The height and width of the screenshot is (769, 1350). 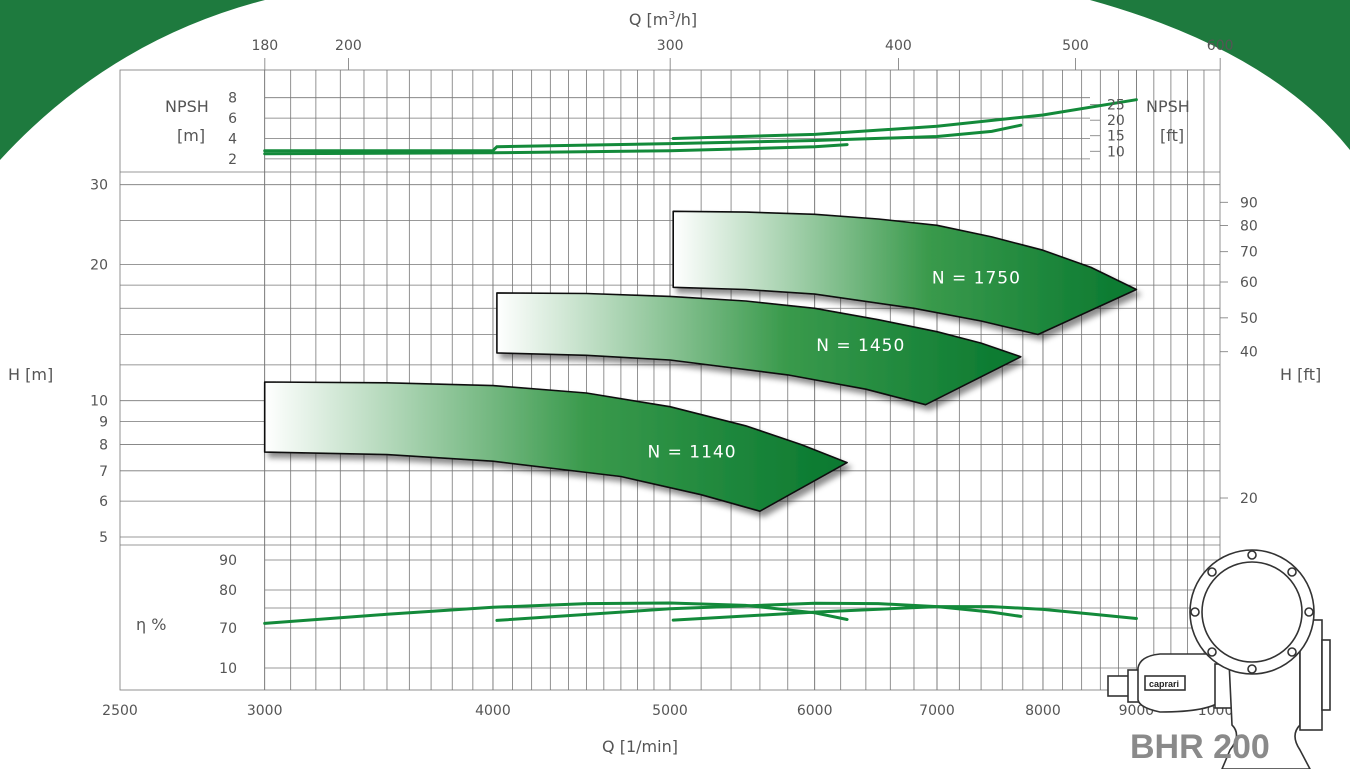 What do you see at coordinates (1220, 75) in the screenshot?
I see `corner-decoration-right` at bounding box center [1220, 75].